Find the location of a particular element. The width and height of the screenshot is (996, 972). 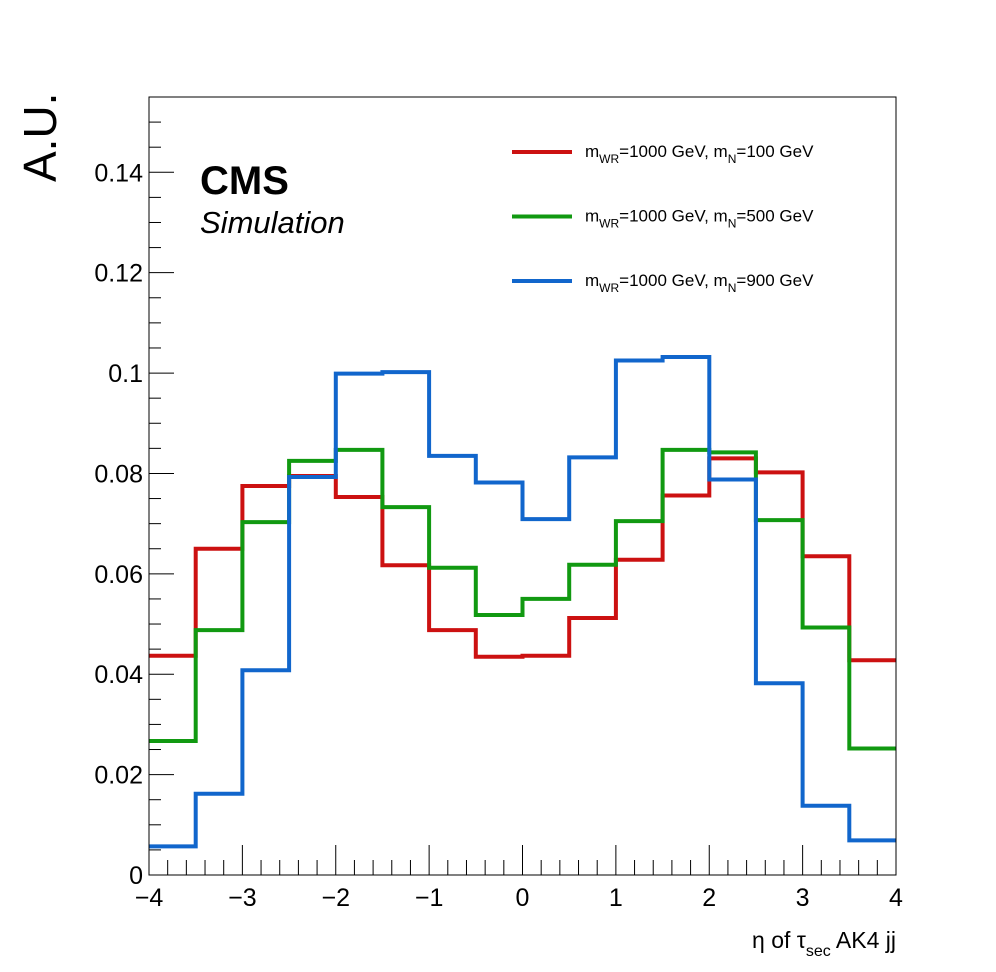

x-axis-title-main: η of τ is located at coordinates (779, 940).